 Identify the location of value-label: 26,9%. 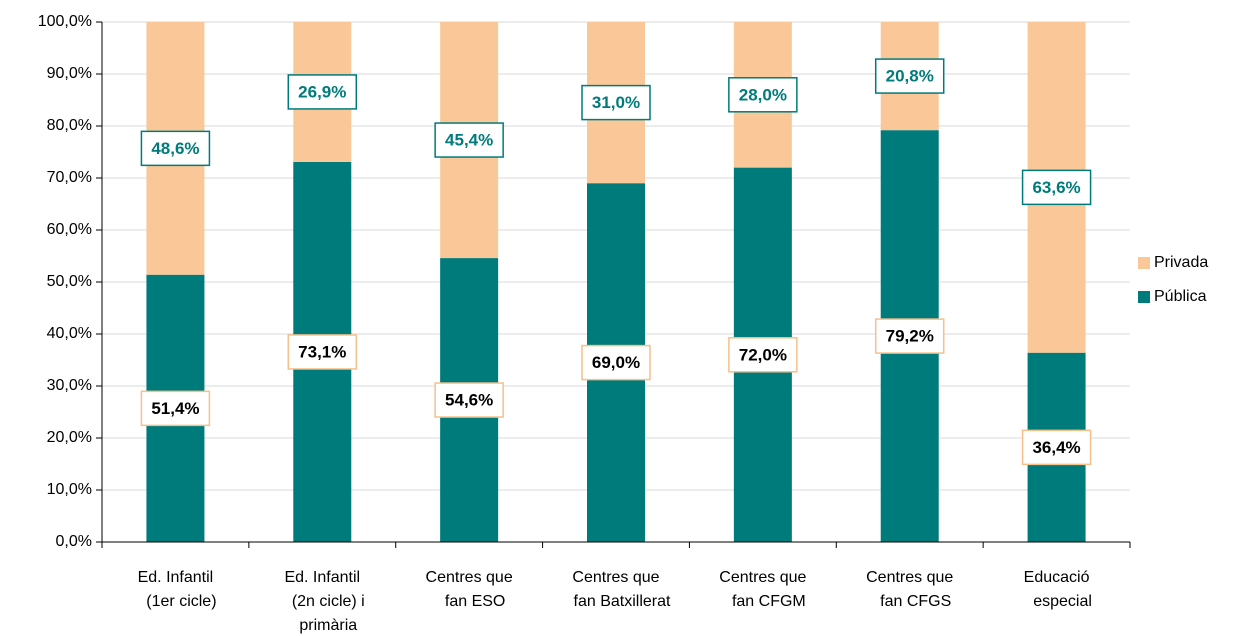
(322, 91).